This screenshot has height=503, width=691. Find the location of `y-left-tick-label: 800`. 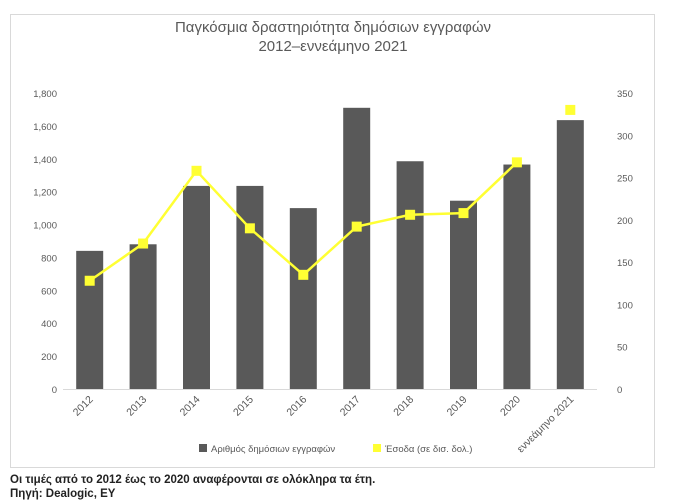

y-left-tick-label: 800 is located at coordinates (49, 258).